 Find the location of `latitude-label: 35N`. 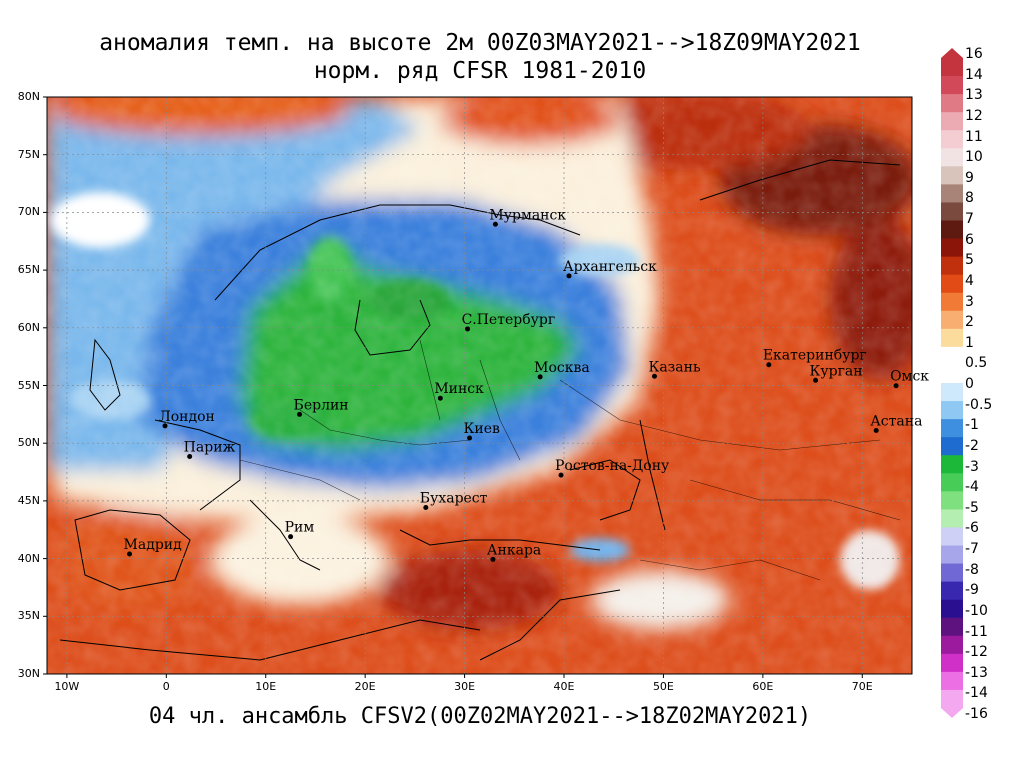

latitude-label: 35N is located at coordinates (28, 616).